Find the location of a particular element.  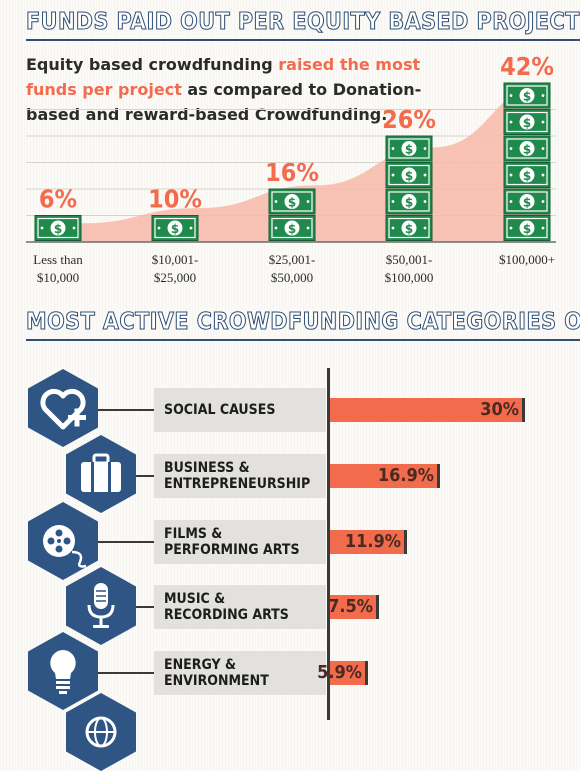

heart-plus-icon is located at coordinates (63, 408).